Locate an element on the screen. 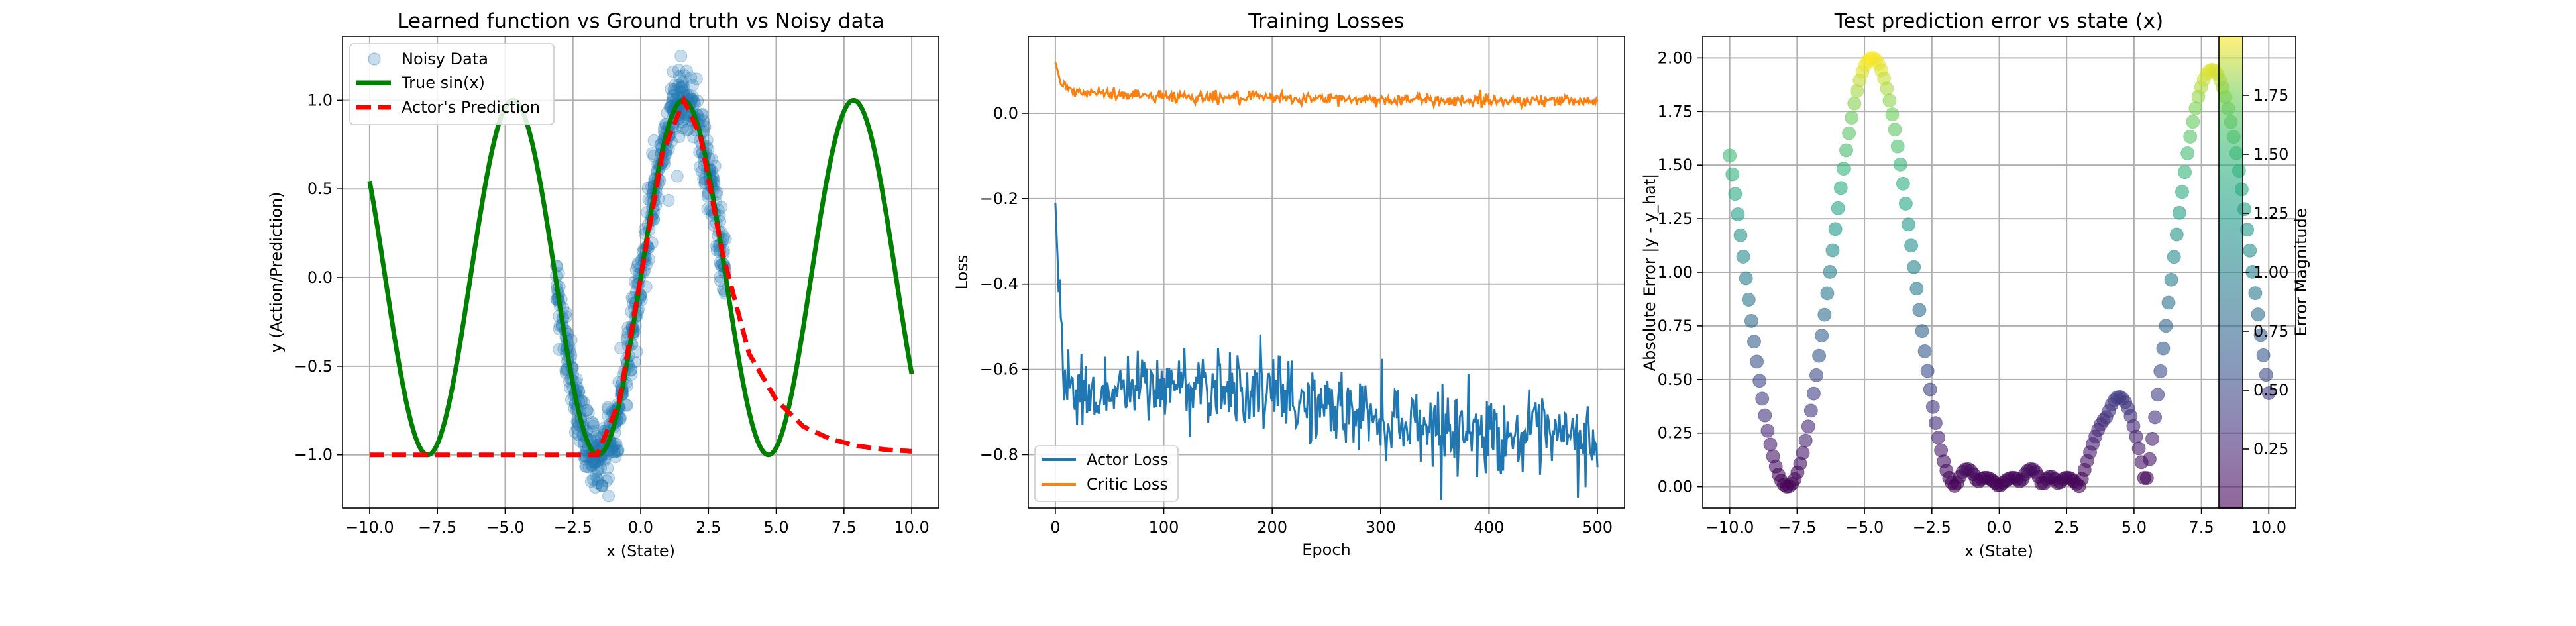  colorbar-tick-label: 0.75 is located at coordinates (2270, 331).